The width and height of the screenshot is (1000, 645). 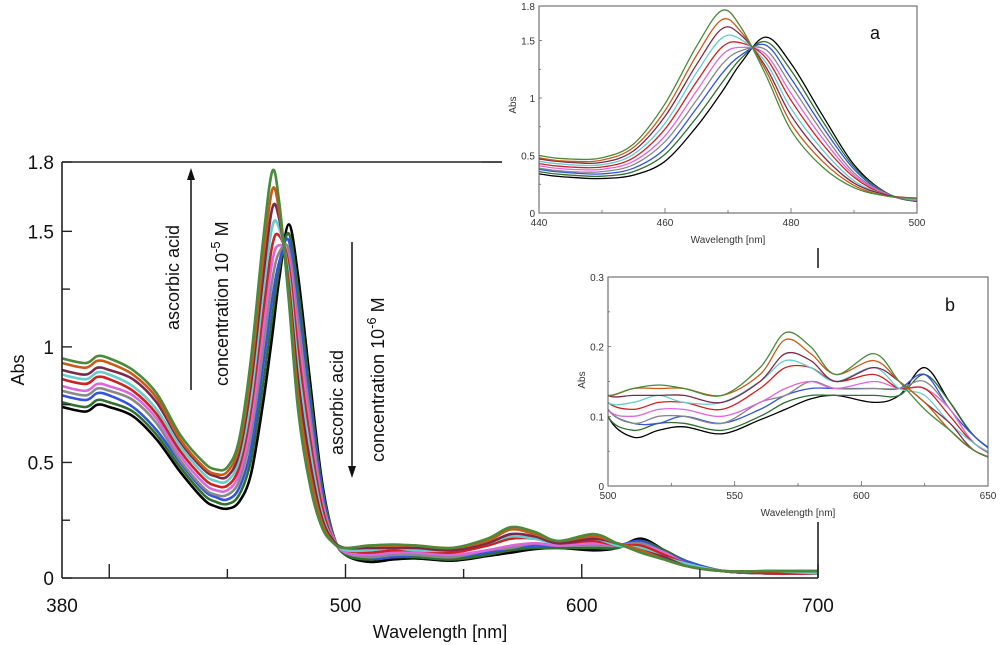 I want to click on main-xtick-label: 600, so click(x=582, y=606).